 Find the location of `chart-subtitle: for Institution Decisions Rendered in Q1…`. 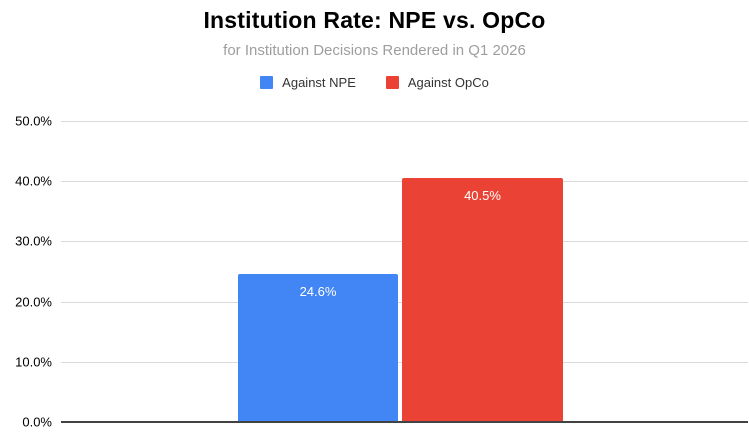

chart-subtitle: for Institution Decisions Rendered in Q1… is located at coordinates (374, 50).